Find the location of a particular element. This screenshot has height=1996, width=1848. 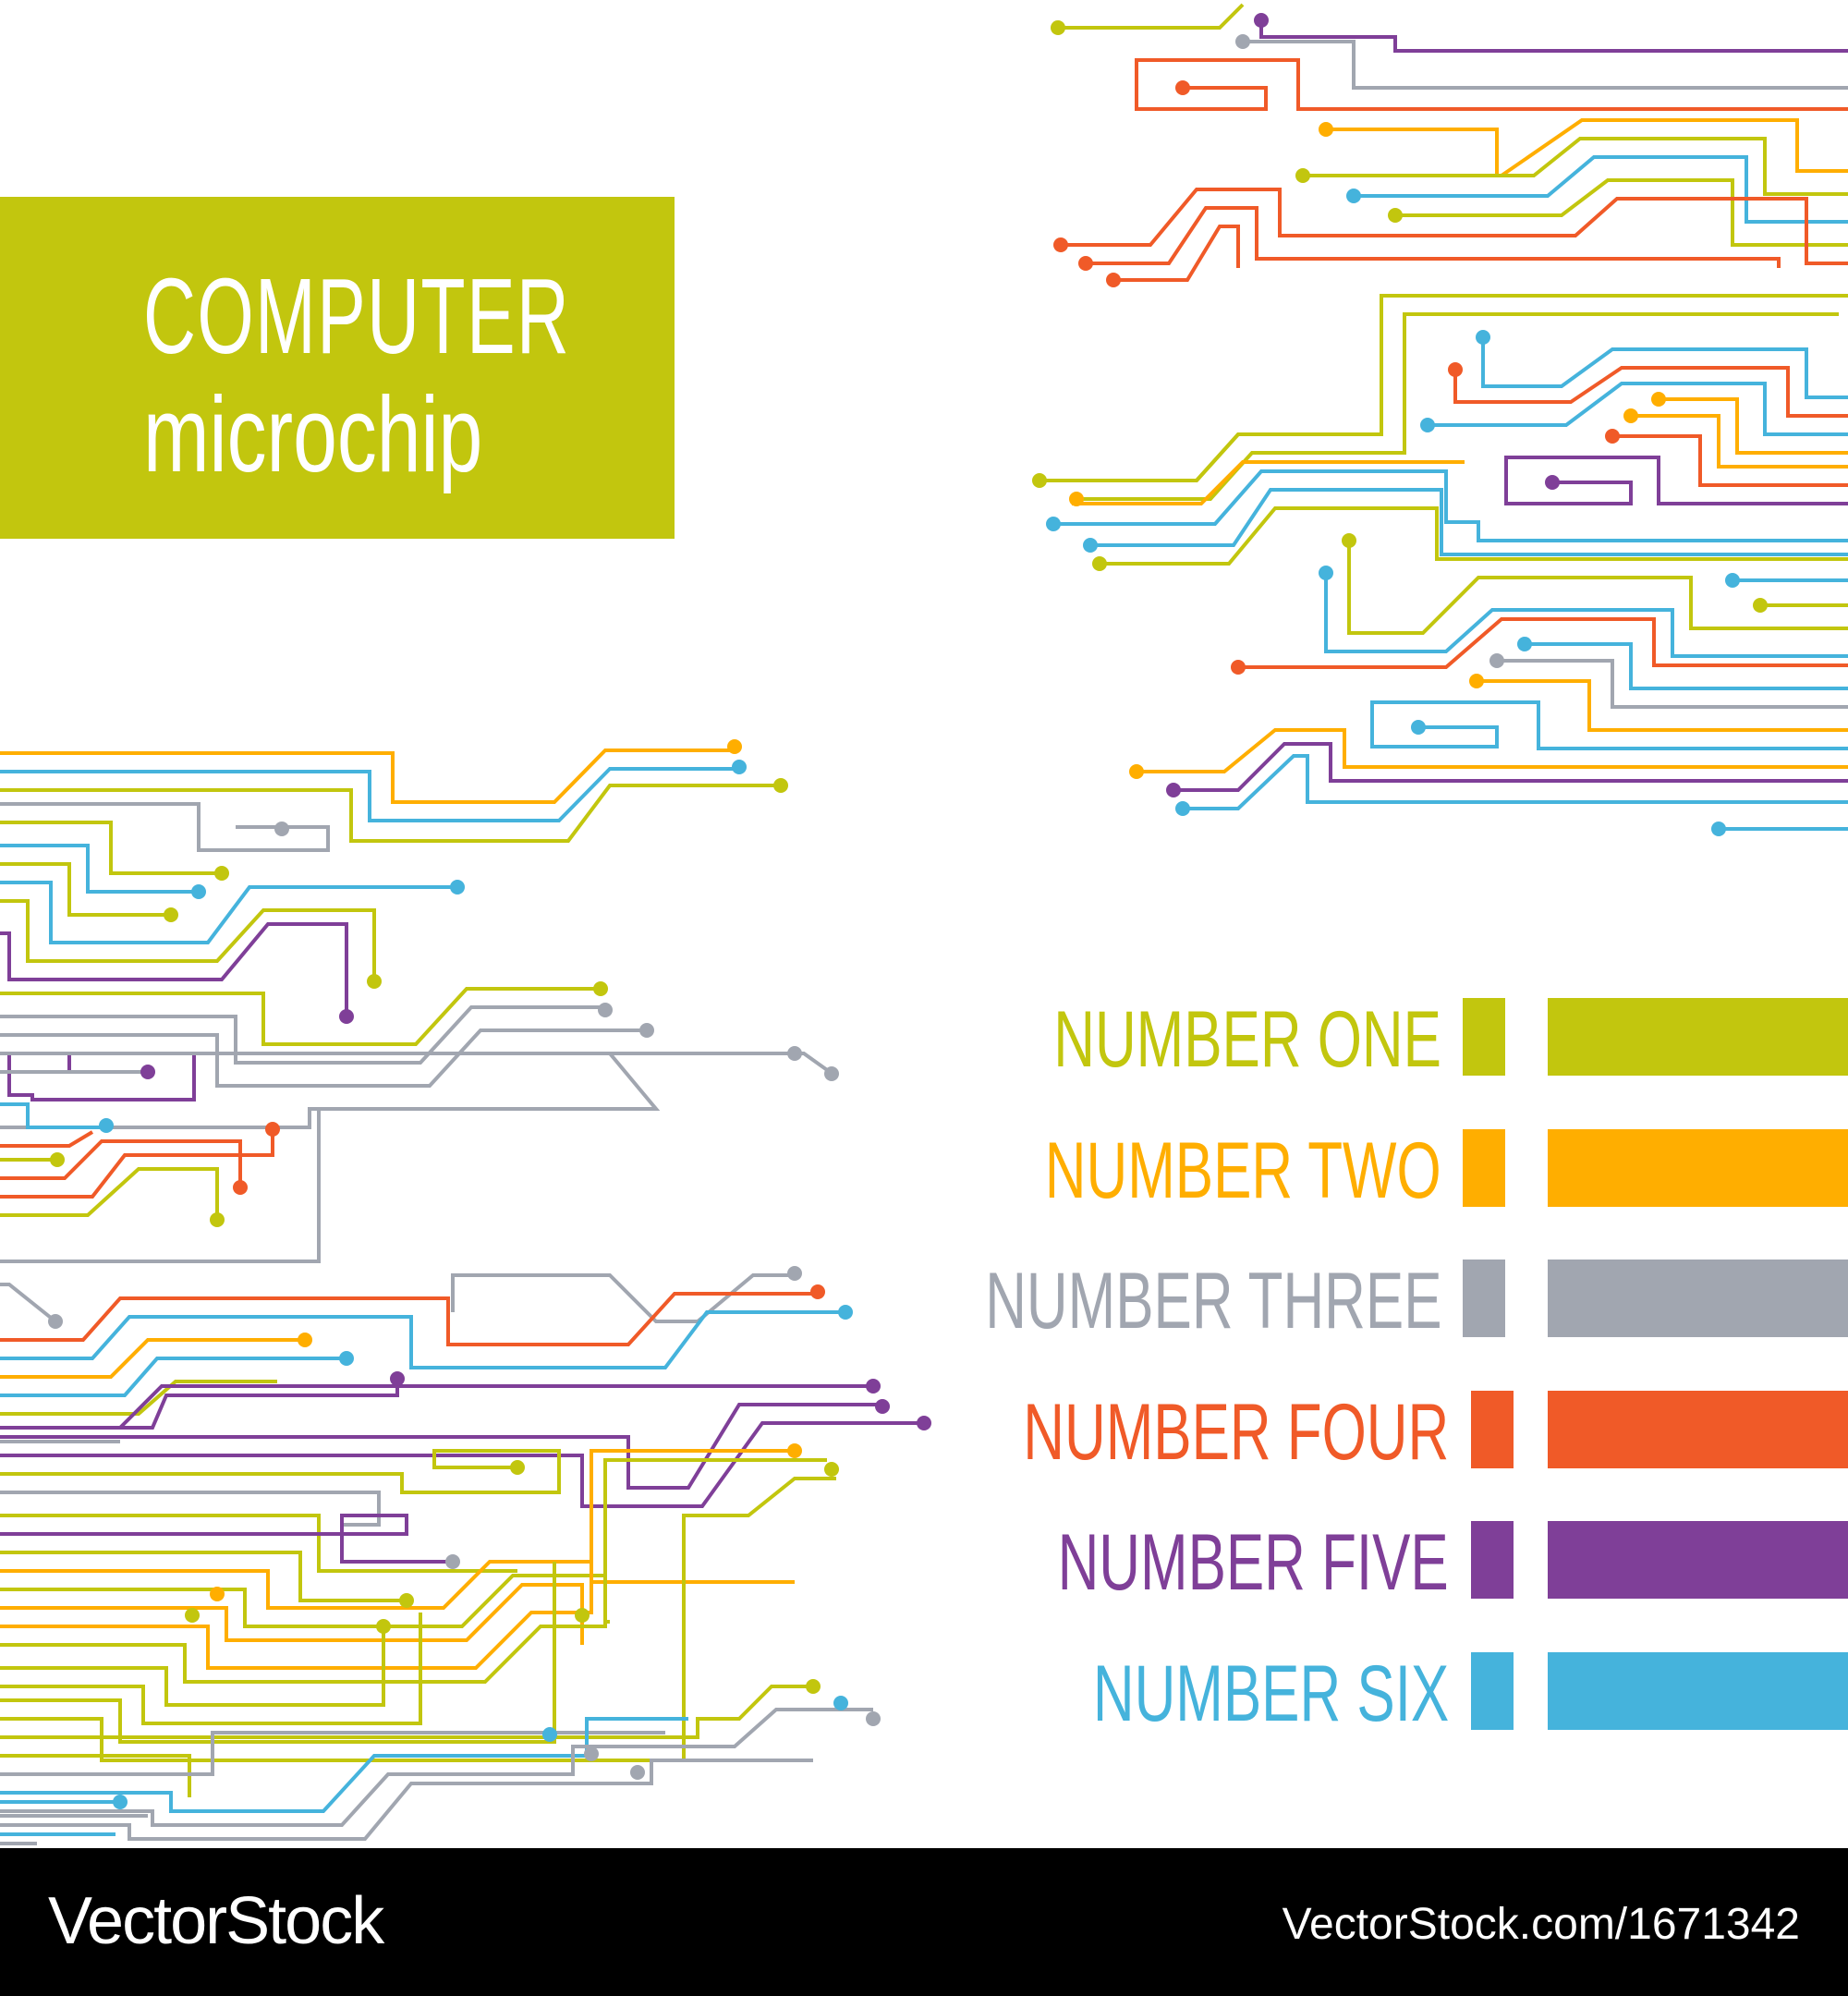

title-banner: COMPUTER microchip is located at coordinates (338, 368).